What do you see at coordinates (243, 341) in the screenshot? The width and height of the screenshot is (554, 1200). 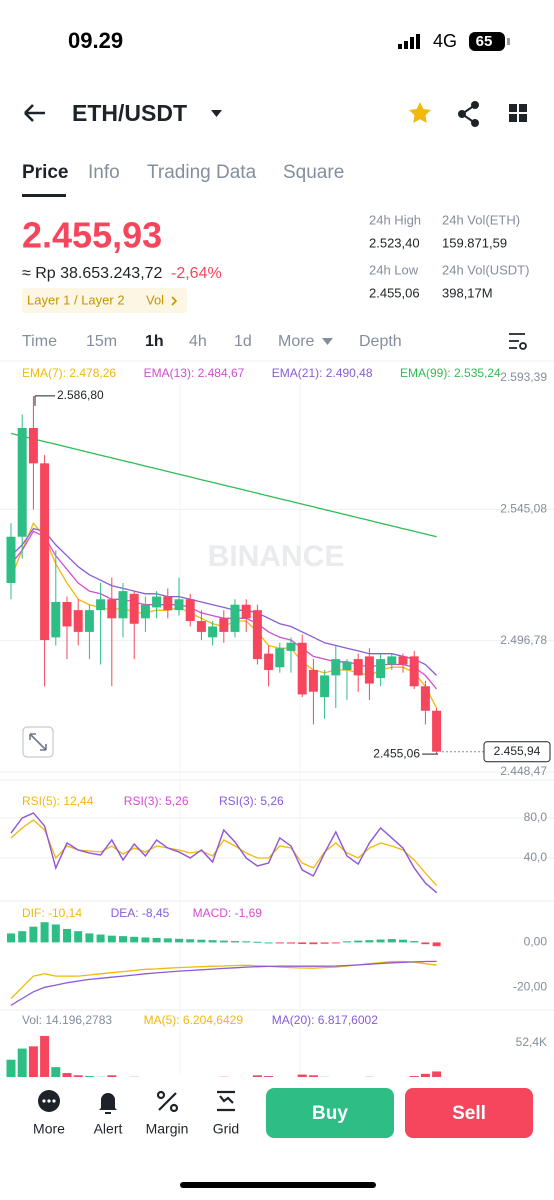 I see `interval: 1d` at bounding box center [243, 341].